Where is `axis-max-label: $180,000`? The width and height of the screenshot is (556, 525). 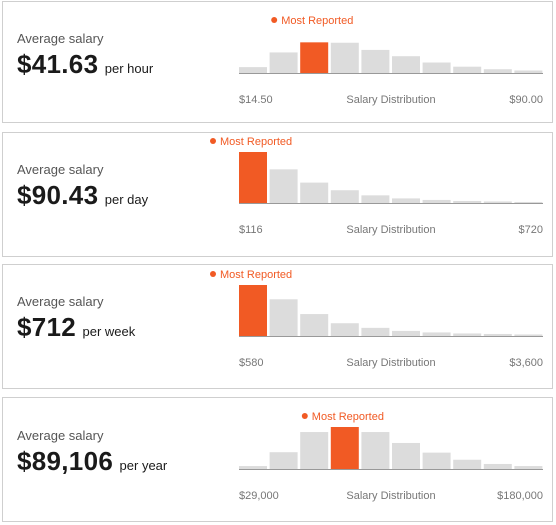
axis-max-label: $180,000 is located at coordinates (520, 496).